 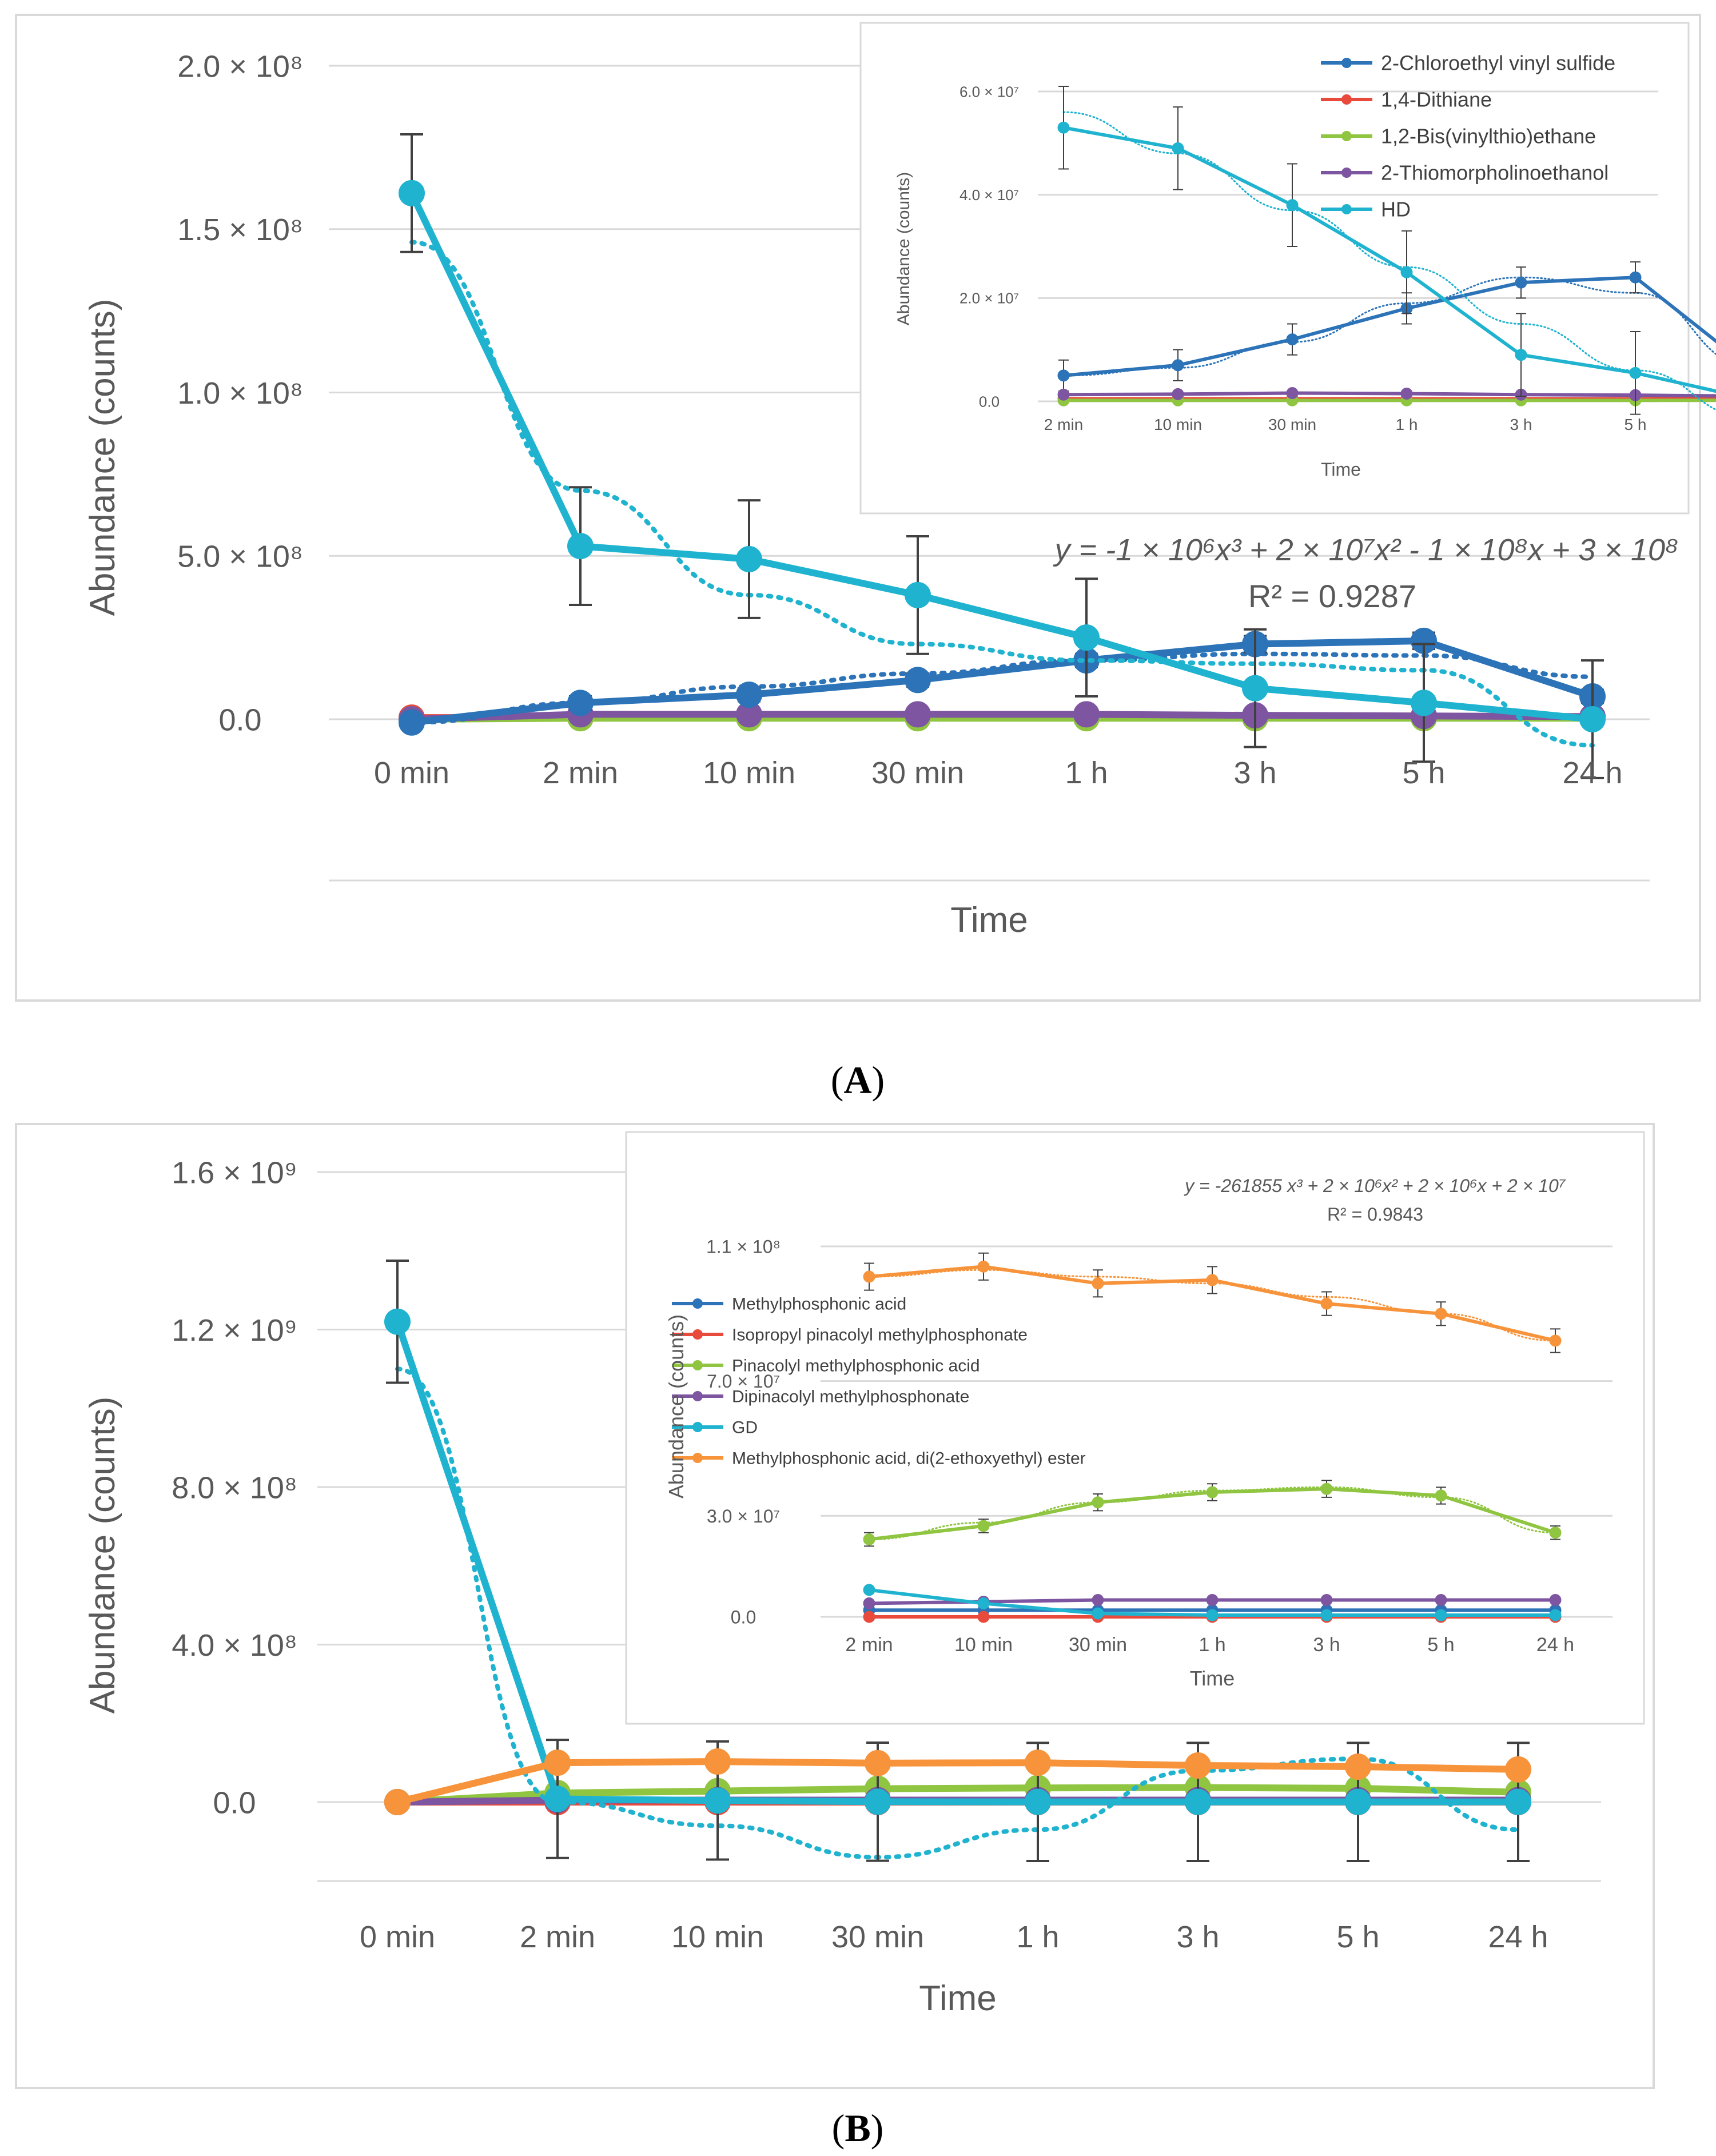 I want to click on panel-b-label: (B), so click(x=858, y=2128).